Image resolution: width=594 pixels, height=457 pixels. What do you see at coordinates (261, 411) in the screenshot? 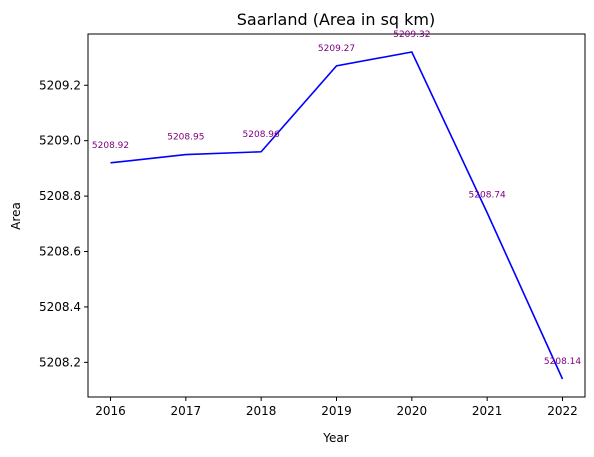
I see `x-tick-label: 2018` at bounding box center [261, 411].